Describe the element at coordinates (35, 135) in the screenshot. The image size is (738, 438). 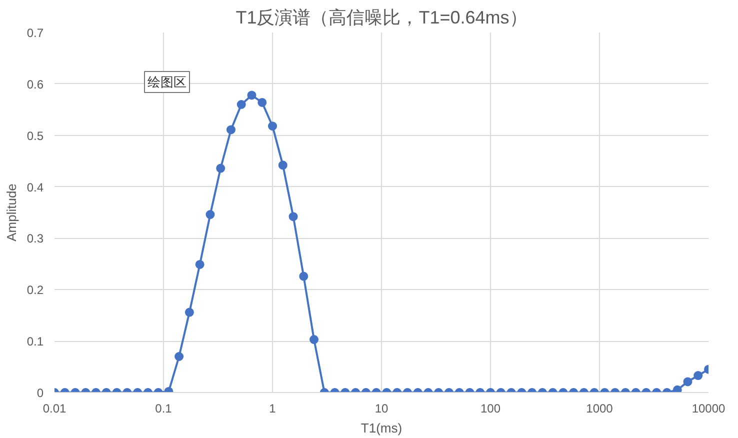
I see `y-tick-label: 0.5` at that location.